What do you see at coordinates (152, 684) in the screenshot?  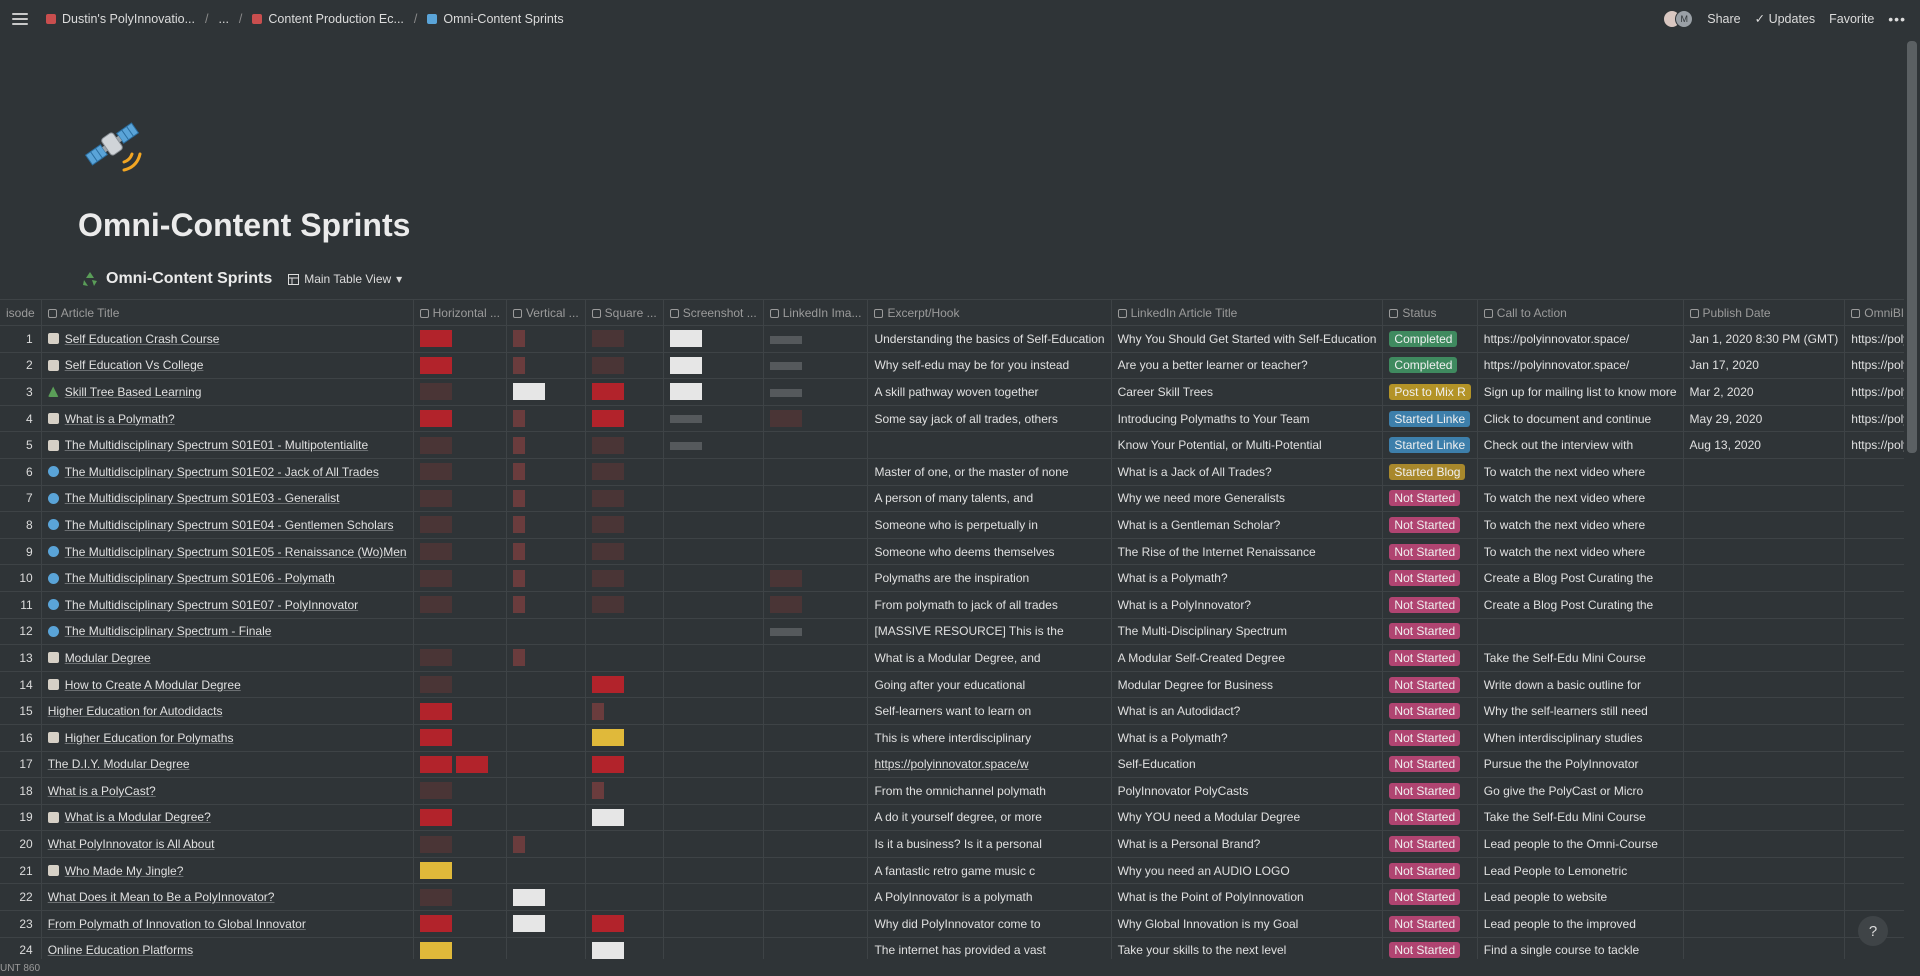 I see `article-title: How to Create A Modular Degree` at bounding box center [152, 684].